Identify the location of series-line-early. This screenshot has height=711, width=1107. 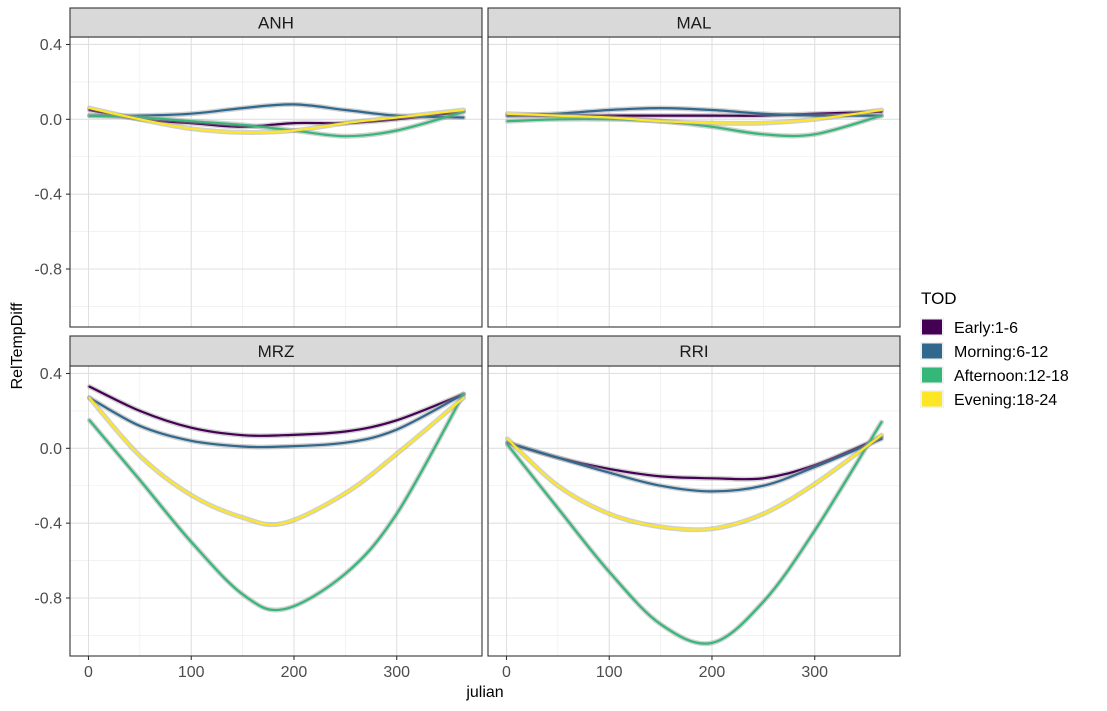
(276, 411).